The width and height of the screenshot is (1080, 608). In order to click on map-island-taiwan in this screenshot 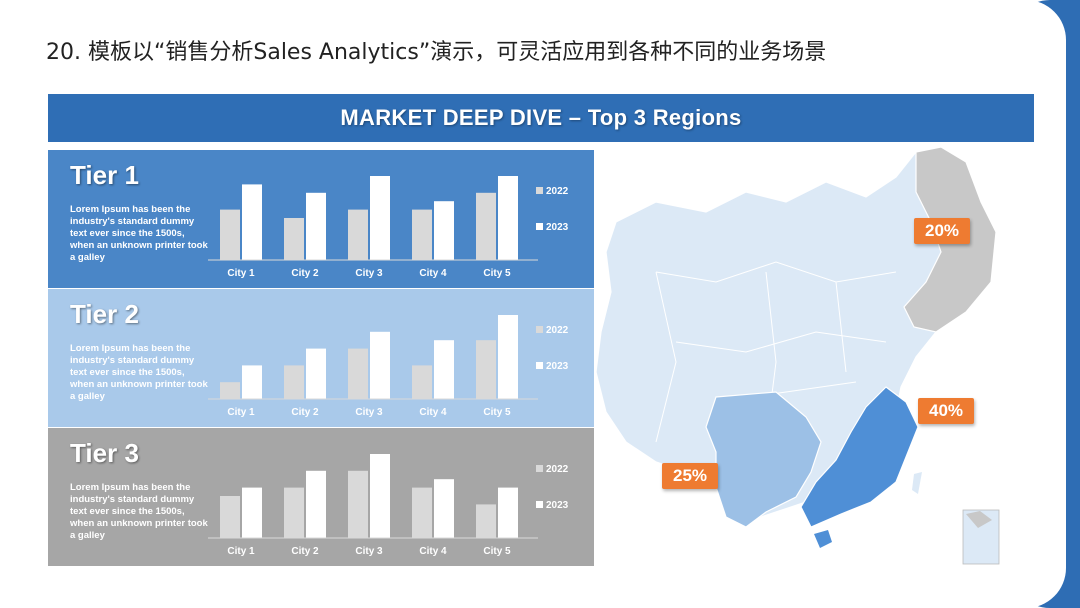, I will do `click(917, 483)`.